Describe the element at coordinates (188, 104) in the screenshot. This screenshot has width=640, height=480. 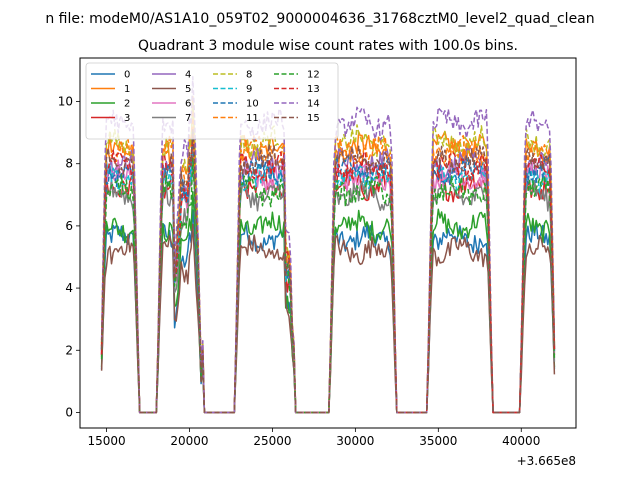
I see `legend-label: 6` at that location.